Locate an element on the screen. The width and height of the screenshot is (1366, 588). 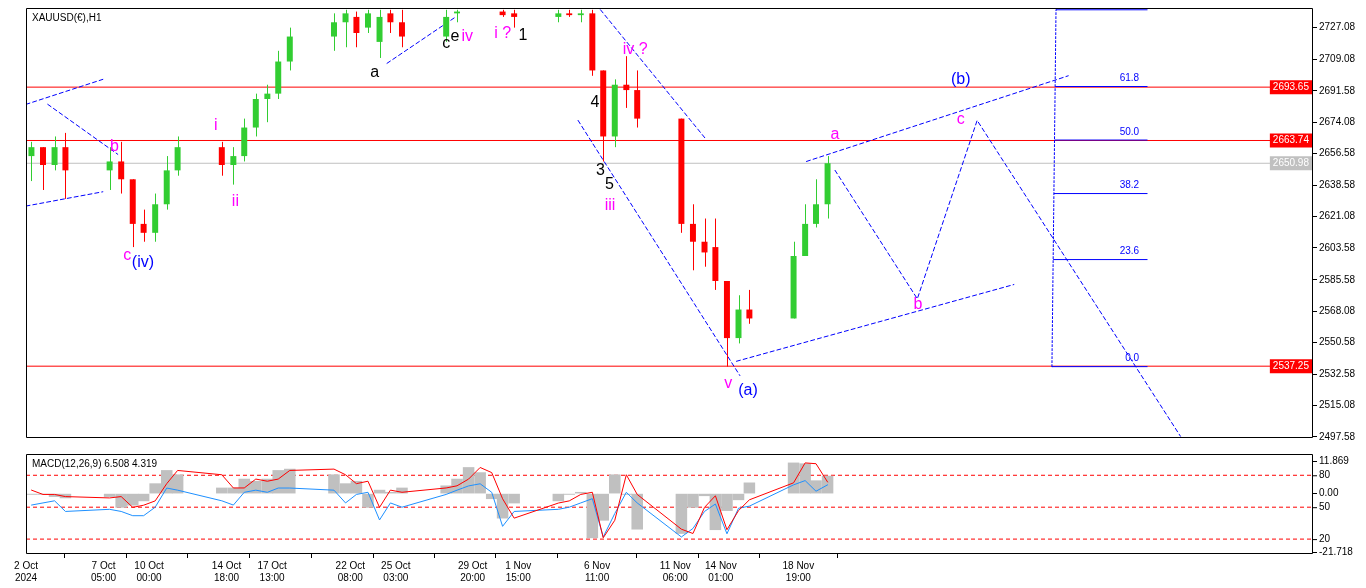
annotation: i is located at coordinates (215, 124).